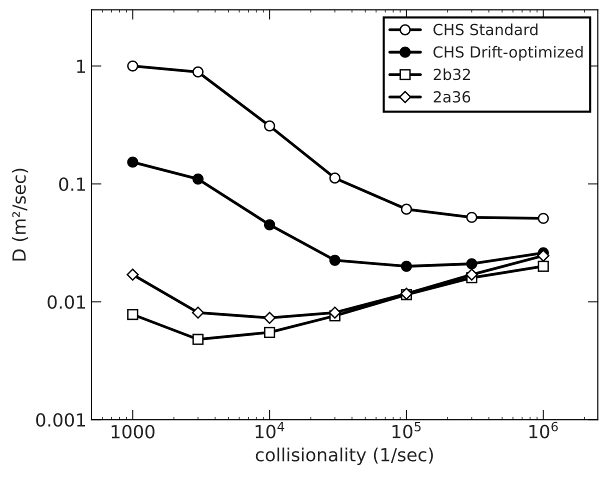 Image resolution: width=610 pixels, height=488 pixels. Describe the element at coordinates (20, 214) in the screenshot. I see `y-axis-title: D (m²/sec)` at that location.